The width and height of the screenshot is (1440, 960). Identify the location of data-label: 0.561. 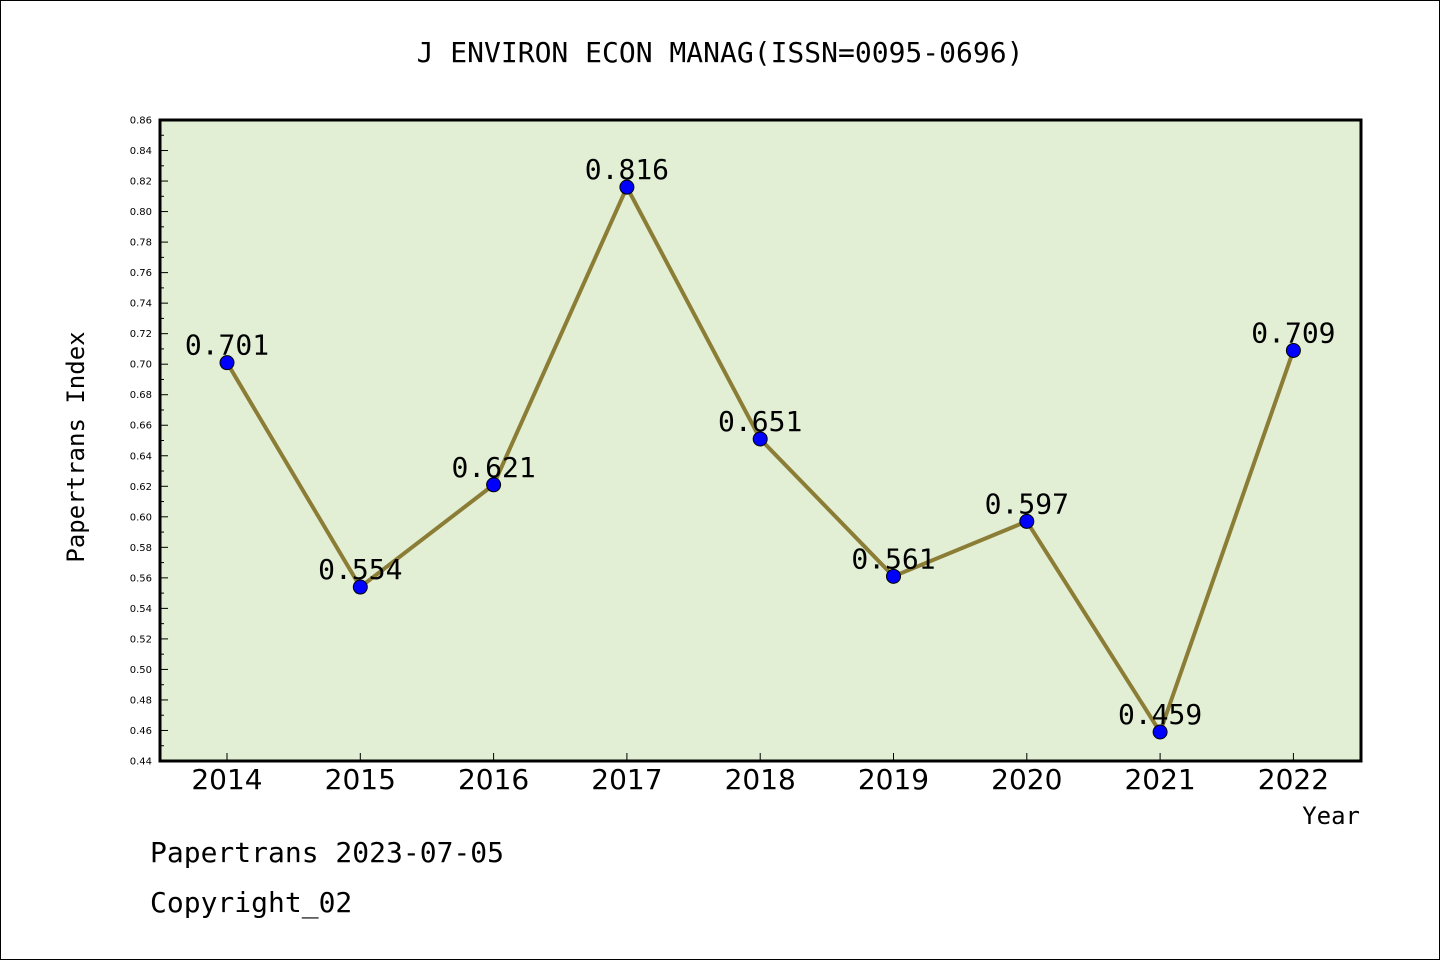
(893, 558).